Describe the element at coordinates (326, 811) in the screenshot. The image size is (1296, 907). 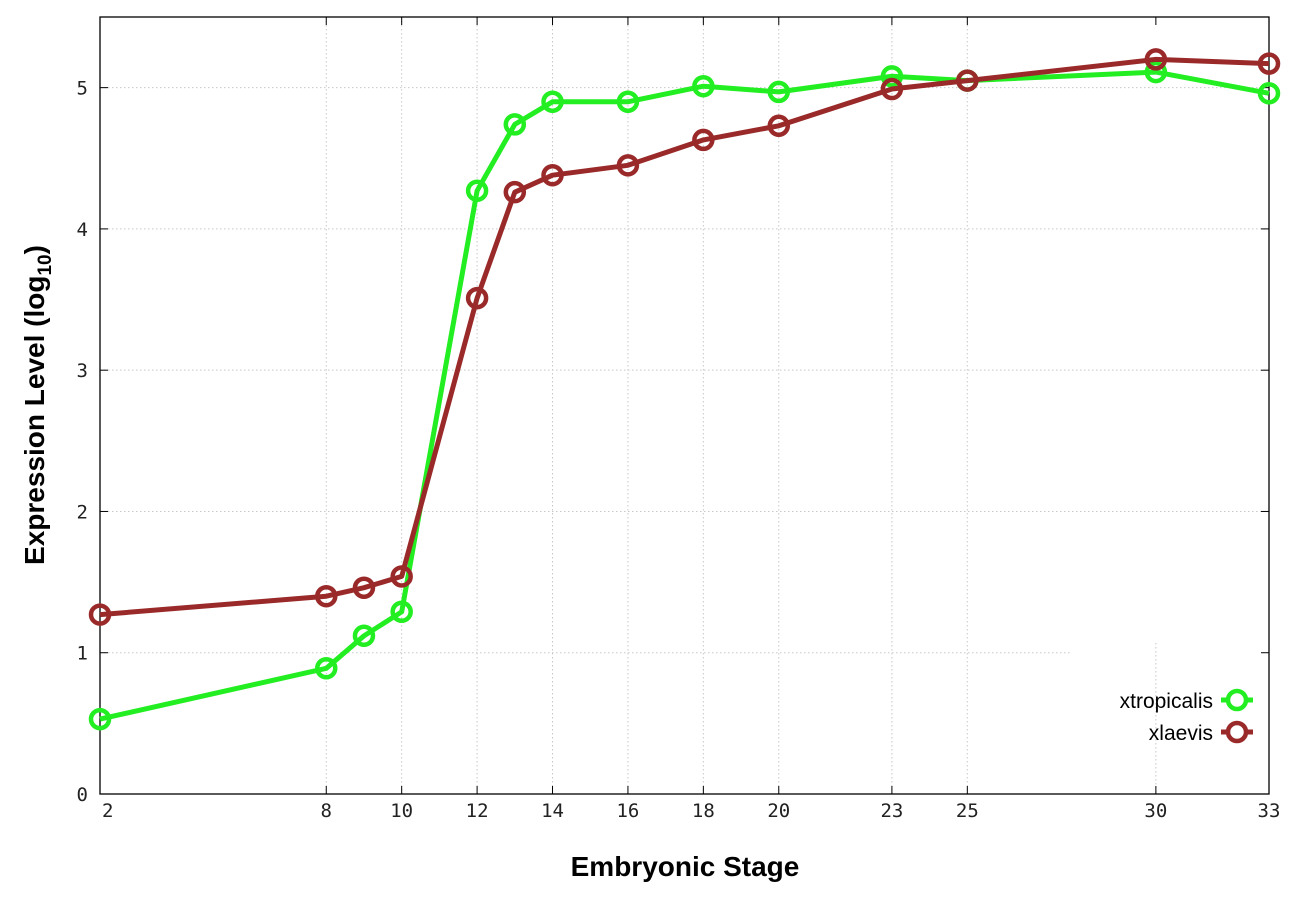
I see `x-tick-label: 8` at that location.